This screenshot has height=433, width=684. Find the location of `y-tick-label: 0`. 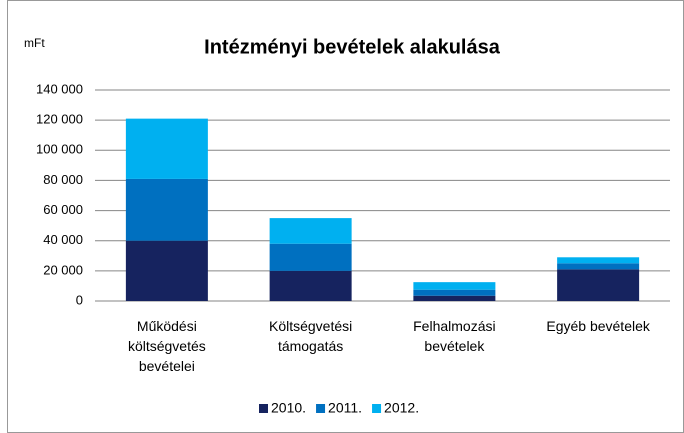

y-tick-label: 0 is located at coordinates (79, 299).